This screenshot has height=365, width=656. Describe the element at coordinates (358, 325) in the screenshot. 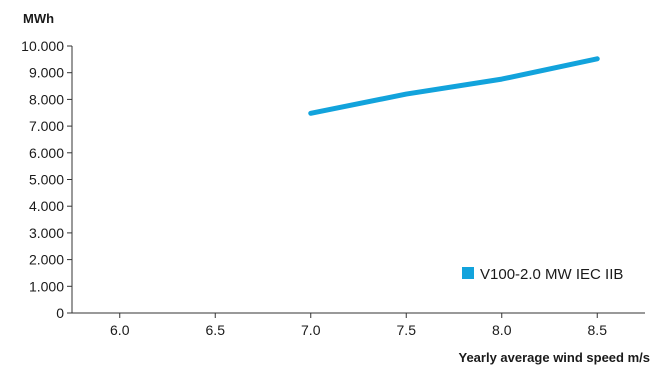

I see `x-axis-ticks: 6.0 6.5 7.0 7.5 8.0 8.5` at that location.